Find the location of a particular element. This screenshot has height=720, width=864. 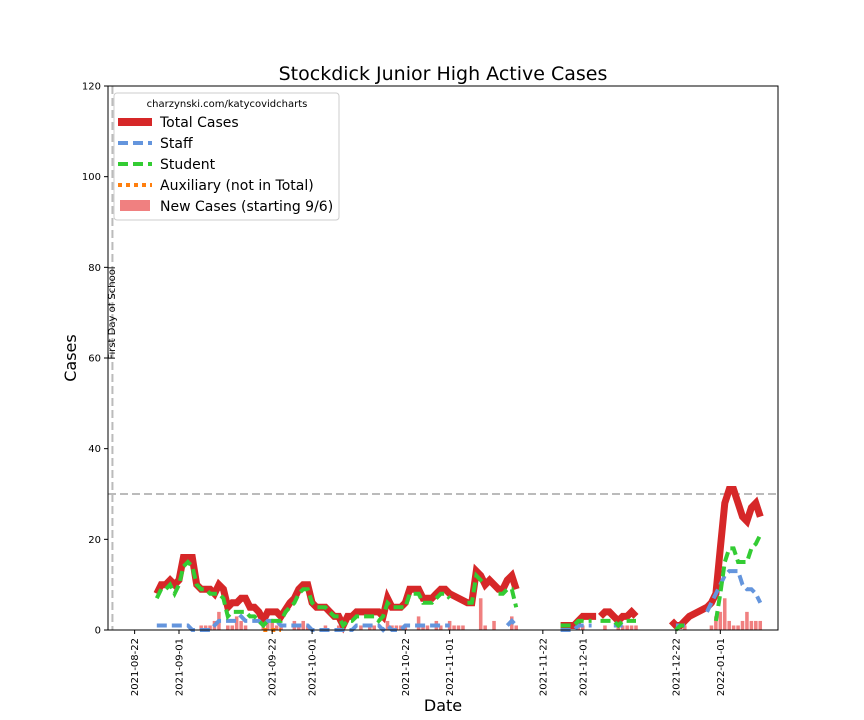

x-tick-label: 2021-08-22 is located at coordinates (135, 667).